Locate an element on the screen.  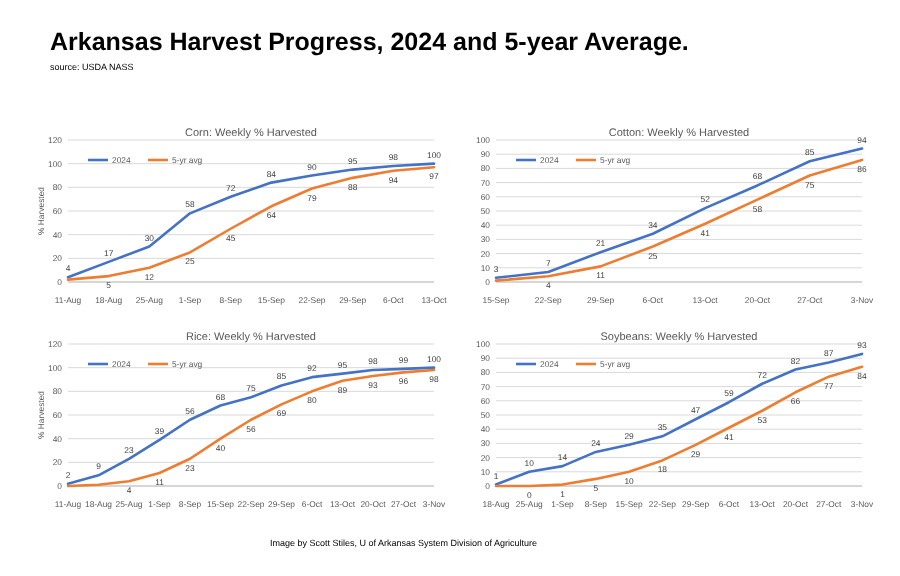
text: Arkansas Harvest Progress, 2024 and 5-year Average. is located at coordinates (369, 42).